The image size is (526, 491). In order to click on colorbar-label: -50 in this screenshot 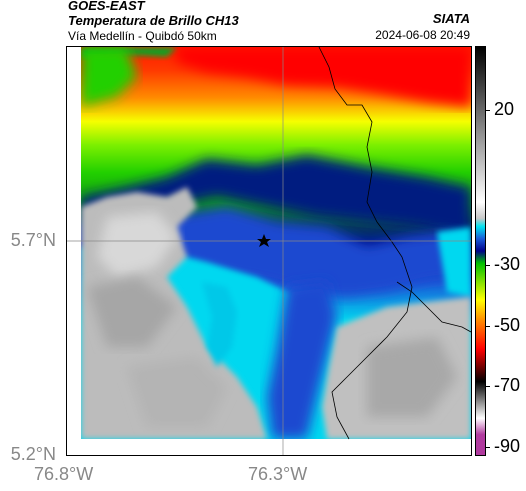, I will do `click(507, 325)`.